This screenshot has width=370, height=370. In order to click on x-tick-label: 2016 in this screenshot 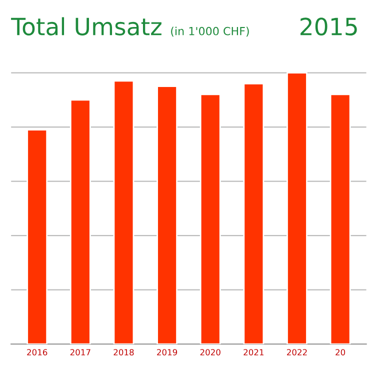, I will do `click(37, 352)`.